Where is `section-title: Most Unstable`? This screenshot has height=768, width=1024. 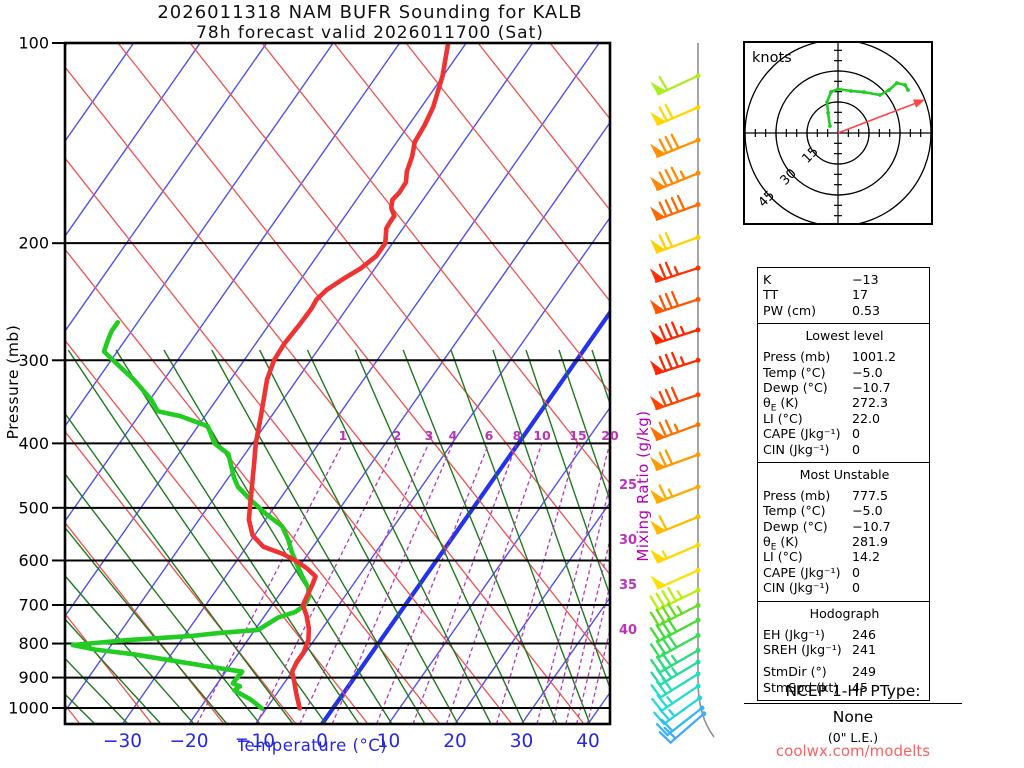
section-title: Most Unstable is located at coordinates (844, 474).